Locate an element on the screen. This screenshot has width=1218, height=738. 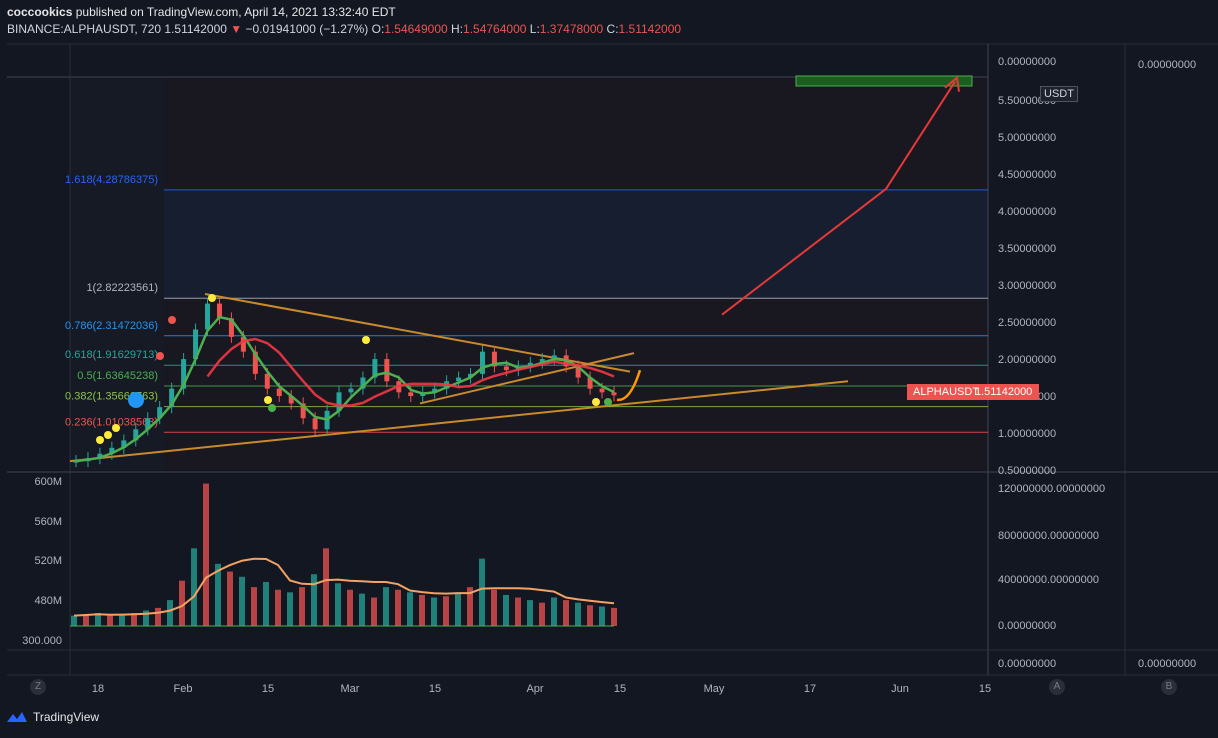
price-tick: 4.50000000 is located at coordinates (1027, 175).